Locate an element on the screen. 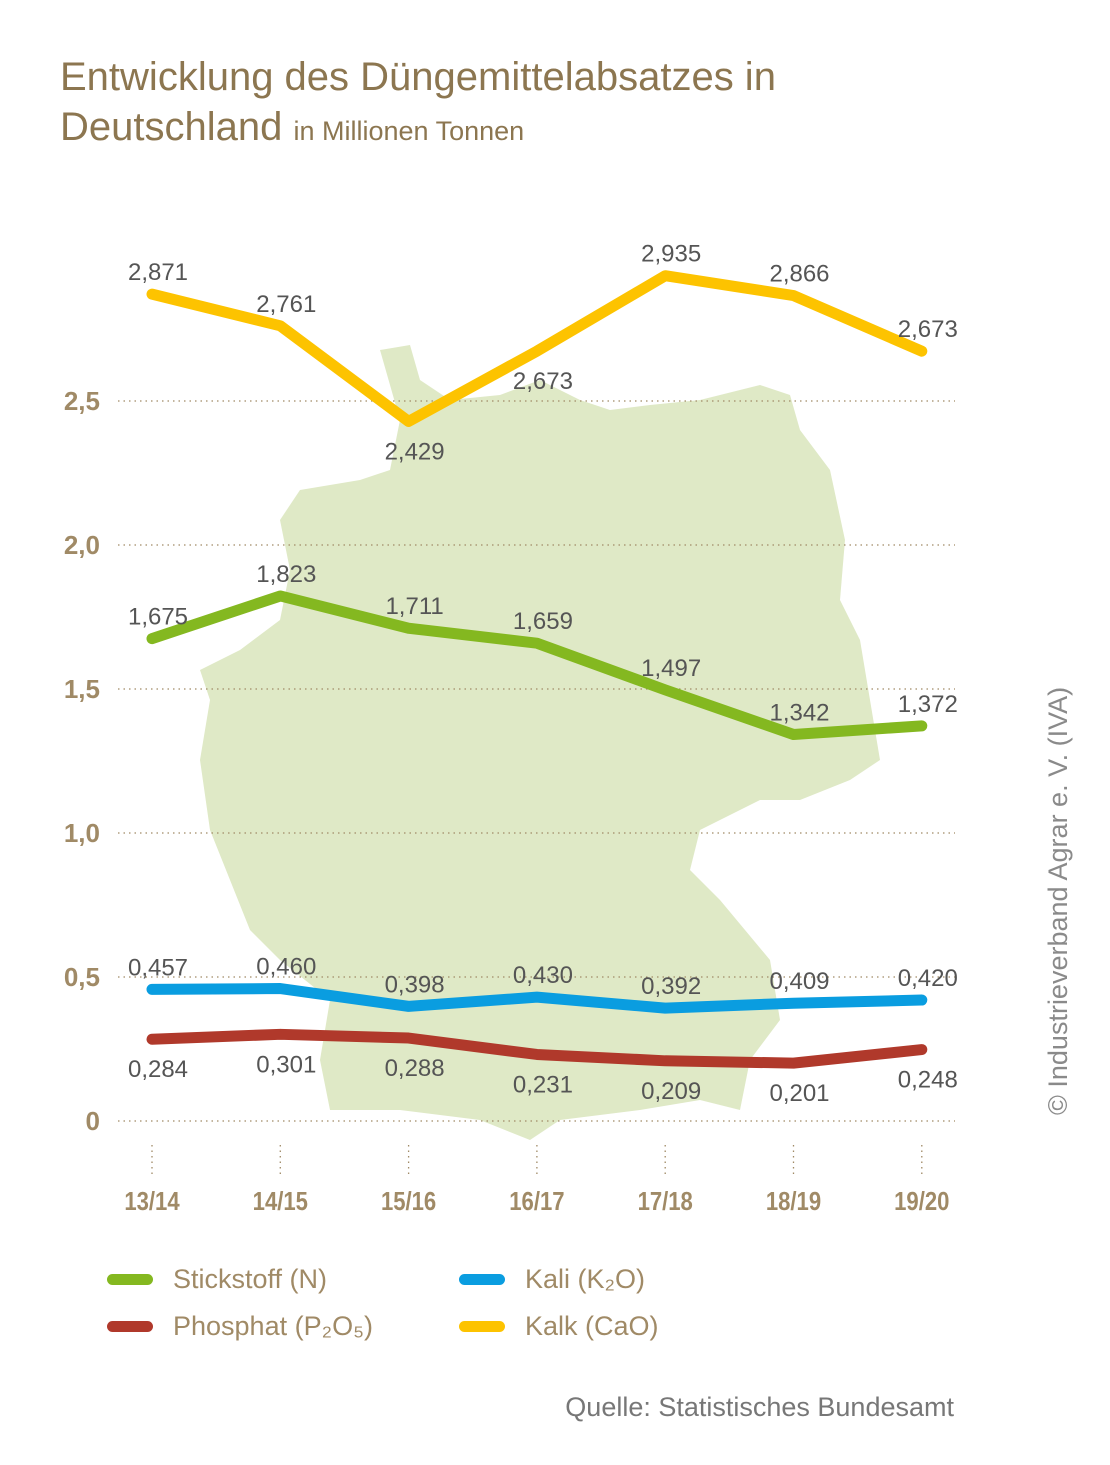 The width and height of the screenshot is (1110, 1465). y-tick-label: 1,0 is located at coordinates (82, 833).